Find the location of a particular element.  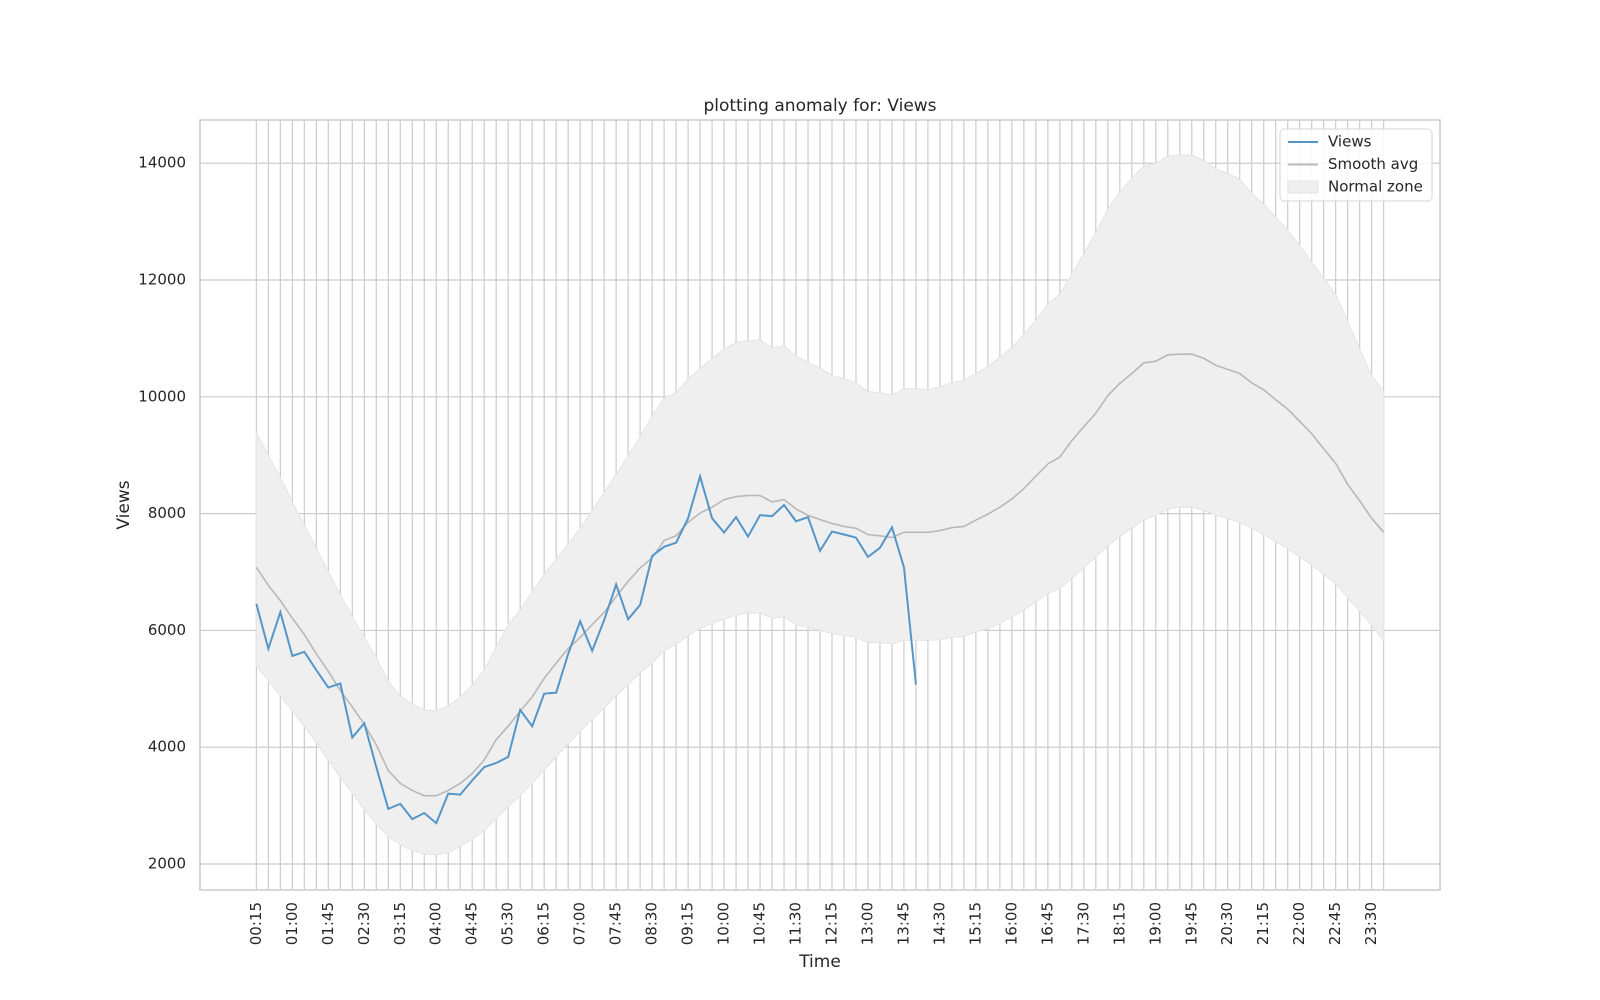

x-tick-label: 13:45 is located at coordinates (903, 923).